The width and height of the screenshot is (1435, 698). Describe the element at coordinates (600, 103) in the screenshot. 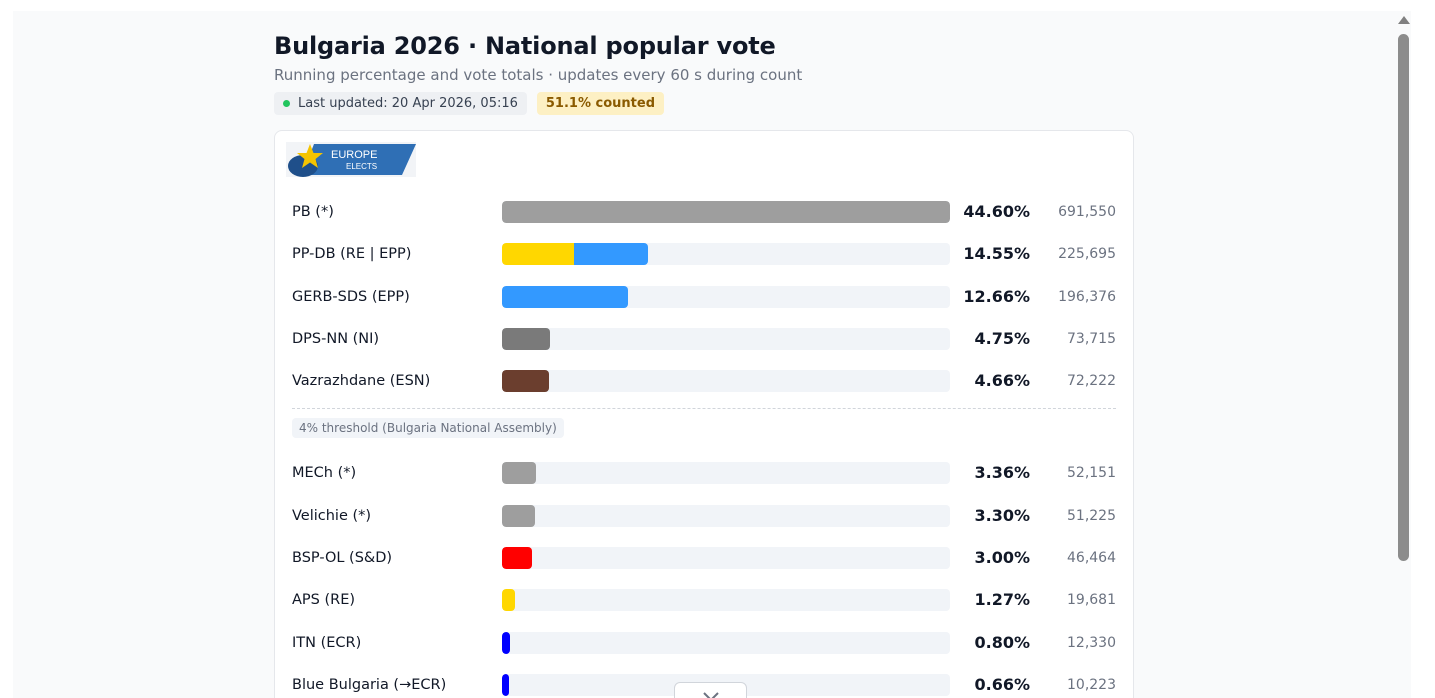

I see `counted-badge: 51.1% counted` at that location.